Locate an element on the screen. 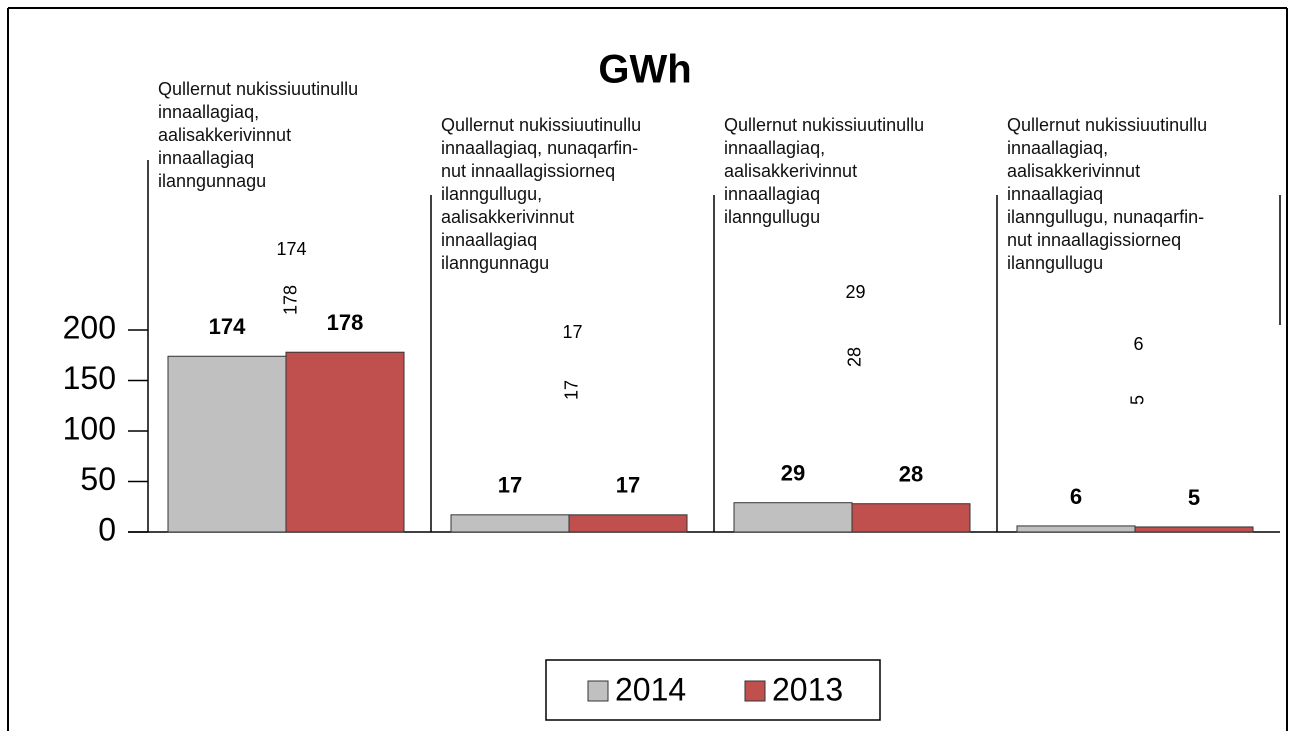  faint-data-label: 29 is located at coordinates (855, 292).